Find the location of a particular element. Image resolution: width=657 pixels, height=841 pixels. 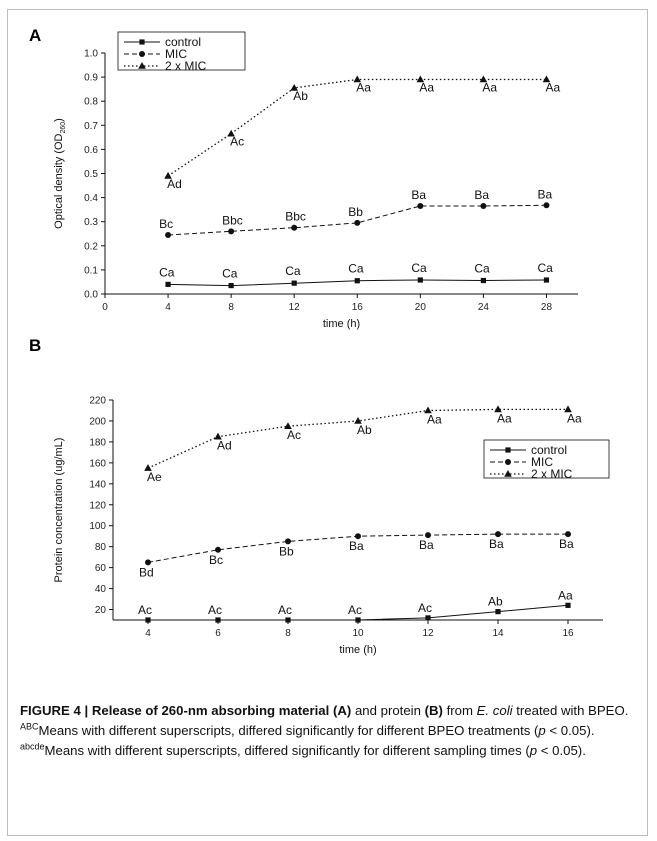

chart-b-series-2-data-label: Ae is located at coordinates (154, 477).